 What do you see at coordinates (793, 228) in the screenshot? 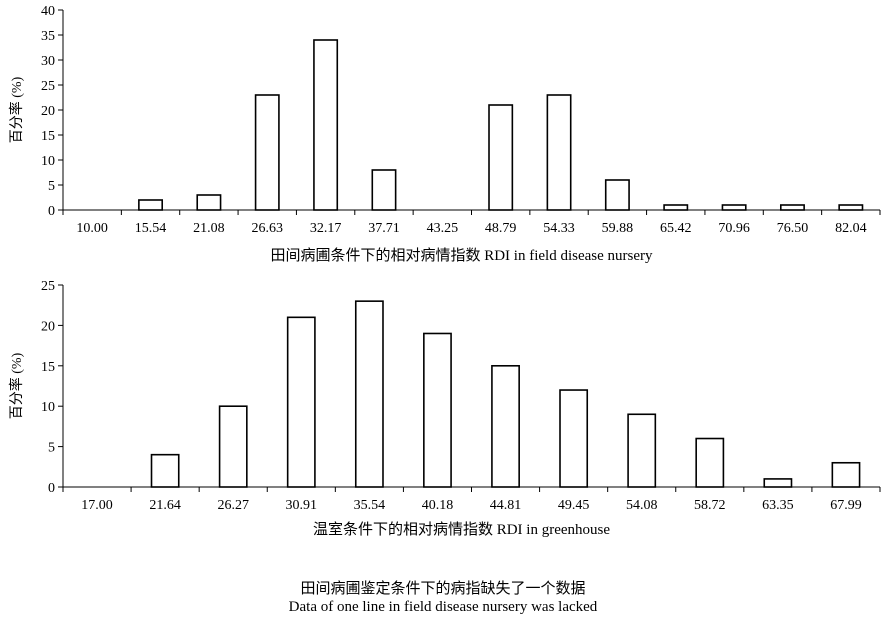
I see `x-tick-label: 76.50` at bounding box center [793, 228].